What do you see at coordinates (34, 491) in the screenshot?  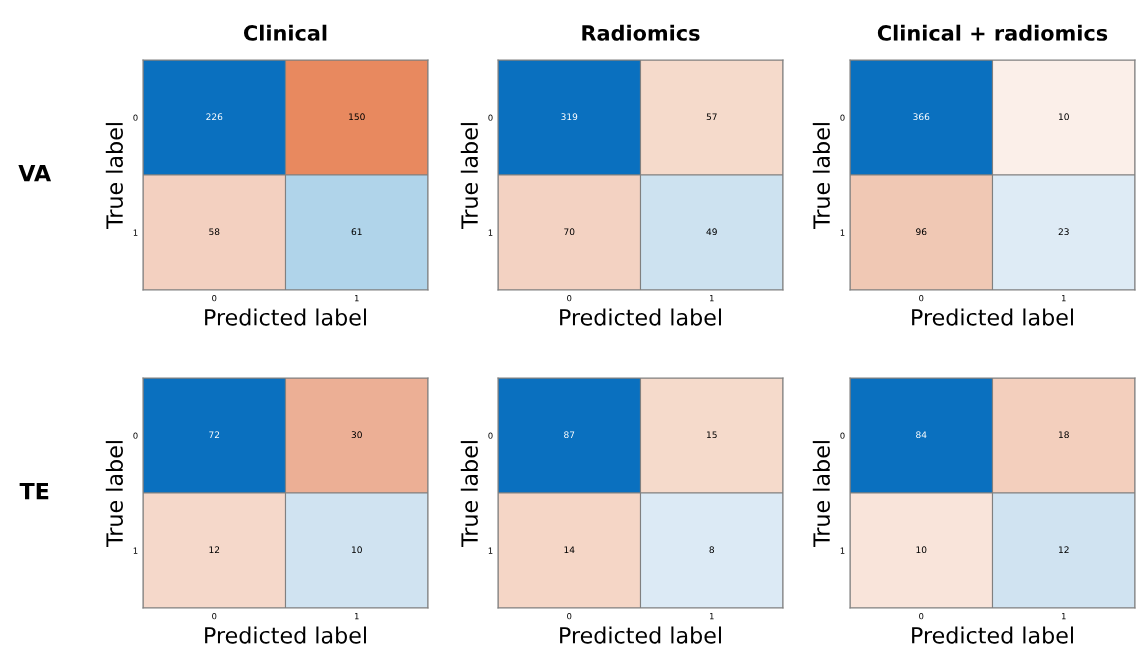 I see `text: TE` at bounding box center [34, 491].